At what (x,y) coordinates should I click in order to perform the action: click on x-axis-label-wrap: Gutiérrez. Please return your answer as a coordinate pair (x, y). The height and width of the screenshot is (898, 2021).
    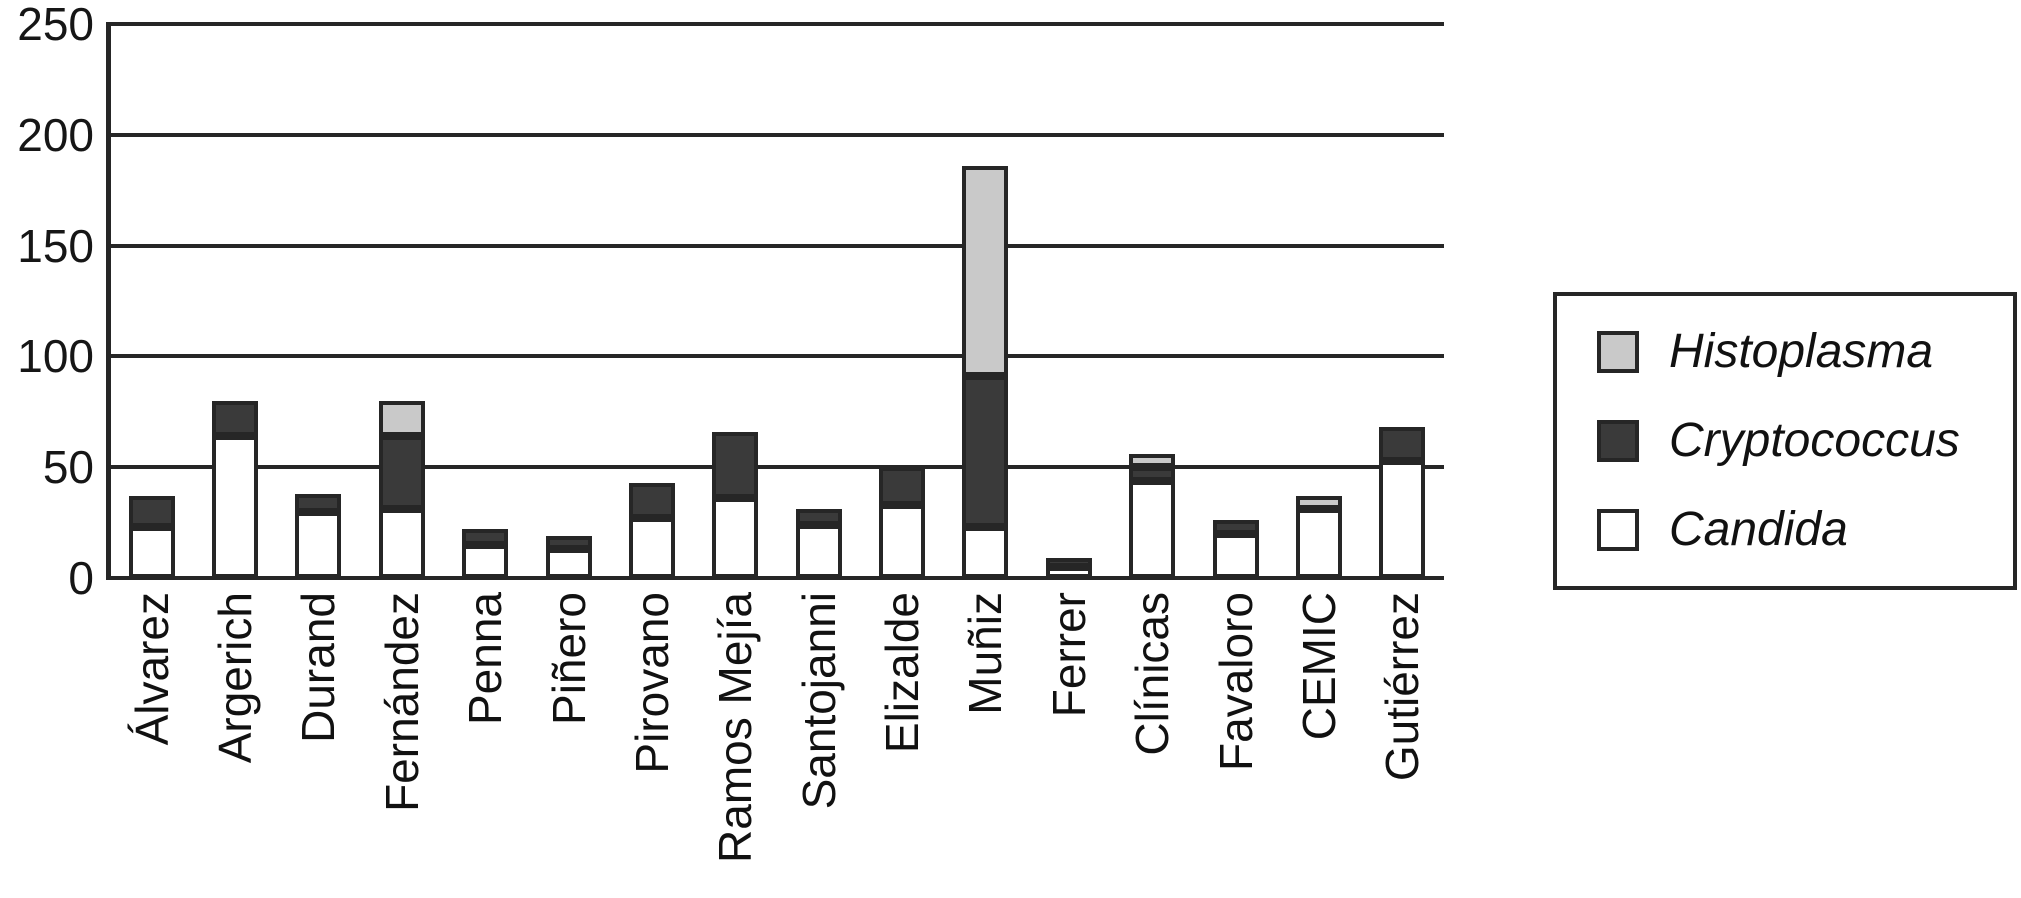
    Looking at the image, I should click on (1402, 742).